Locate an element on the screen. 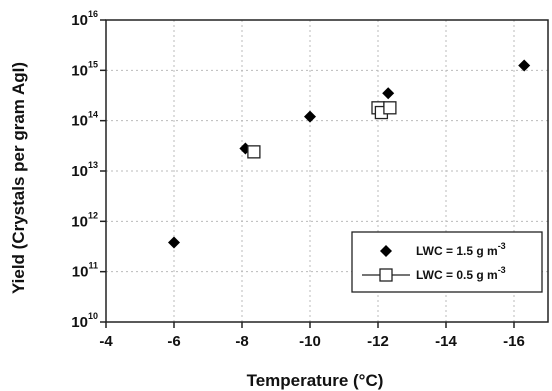  legend-box is located at coordinates (447, 262).